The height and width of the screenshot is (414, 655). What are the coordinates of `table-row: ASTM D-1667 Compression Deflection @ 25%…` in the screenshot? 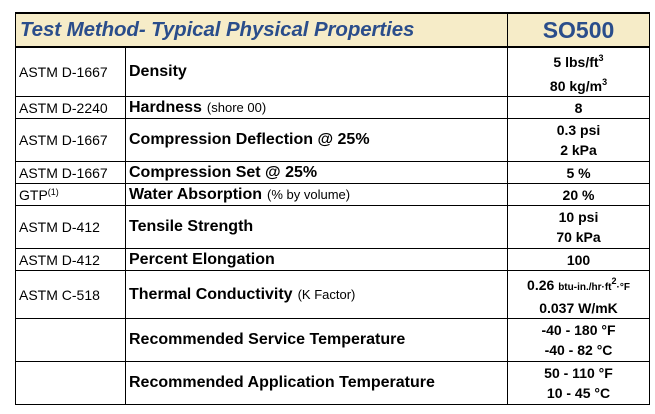 It's located at (332, 140).